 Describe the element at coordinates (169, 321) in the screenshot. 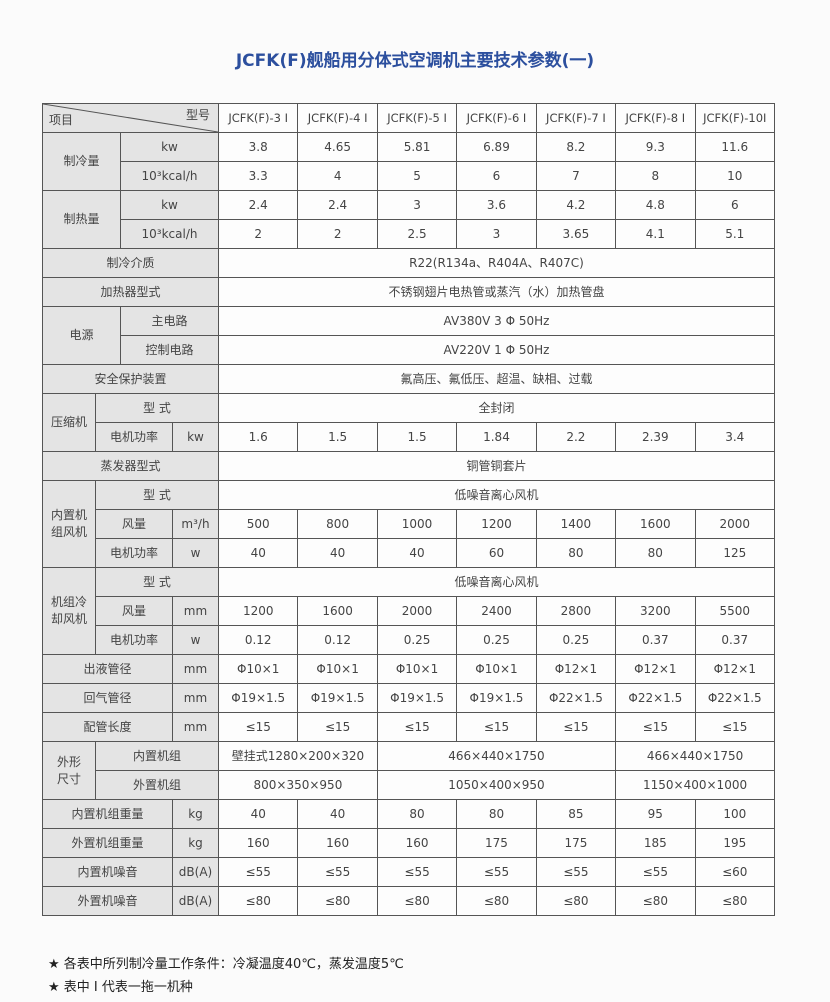

I see `row-label-cell: 主电路` at that location.